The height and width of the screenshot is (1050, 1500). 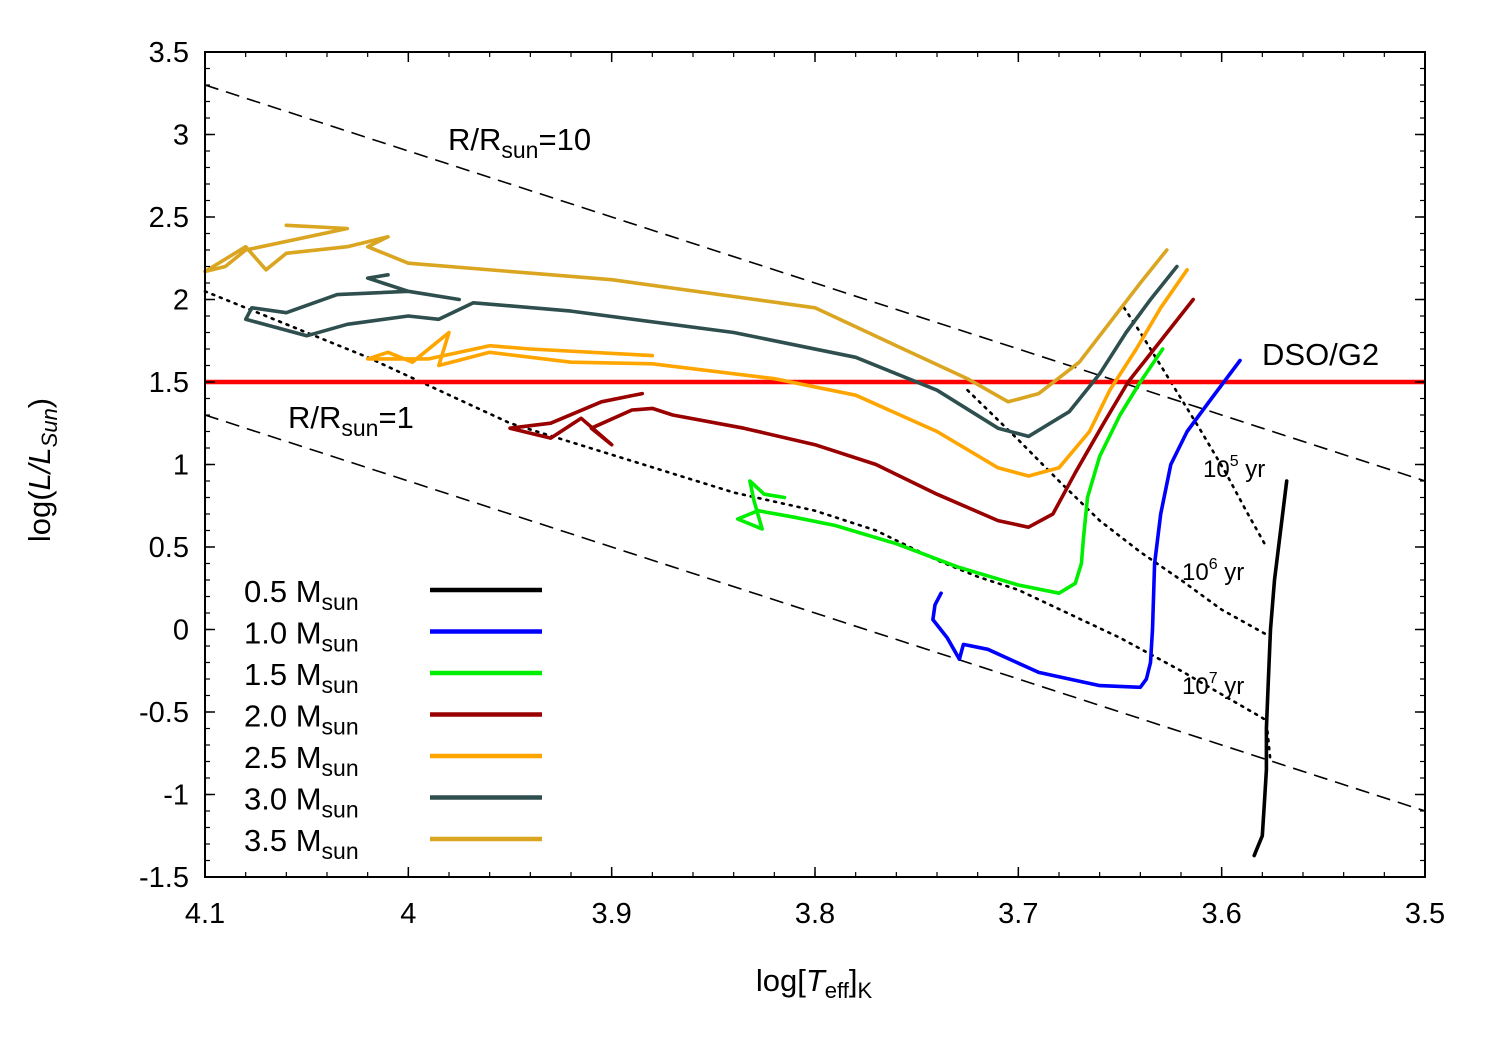 I want to click on radius-1-label: R/Rsun=1, so click(x=351, y=420).